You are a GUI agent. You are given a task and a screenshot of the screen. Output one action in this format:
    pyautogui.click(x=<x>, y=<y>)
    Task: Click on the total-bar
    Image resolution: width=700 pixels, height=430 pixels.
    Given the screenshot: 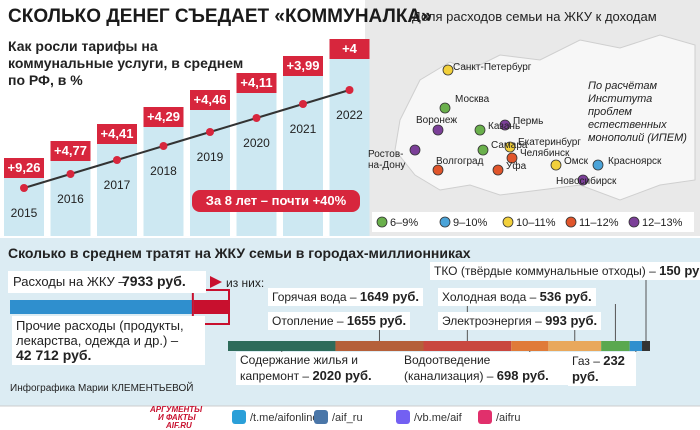 What is the action you would take?
    pyautogui.click(x=210, y=307)
    